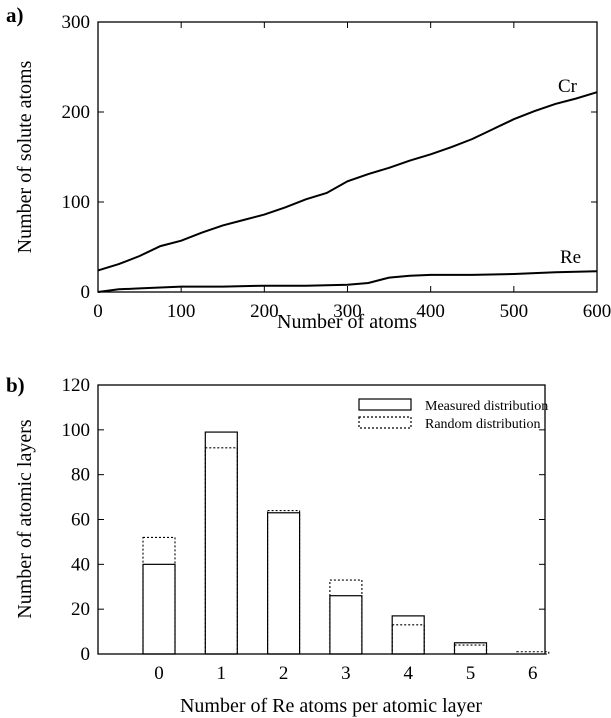  I want to click on x-tick-label: 1, so click(222, 673).